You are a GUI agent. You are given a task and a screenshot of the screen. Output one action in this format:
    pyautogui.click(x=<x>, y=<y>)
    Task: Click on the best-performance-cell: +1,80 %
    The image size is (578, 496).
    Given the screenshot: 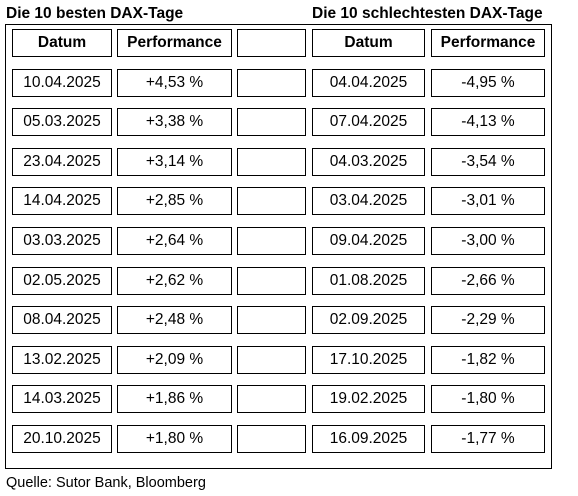 What is the action you would take?
    pyautogui.click(x=174, y=439)
    